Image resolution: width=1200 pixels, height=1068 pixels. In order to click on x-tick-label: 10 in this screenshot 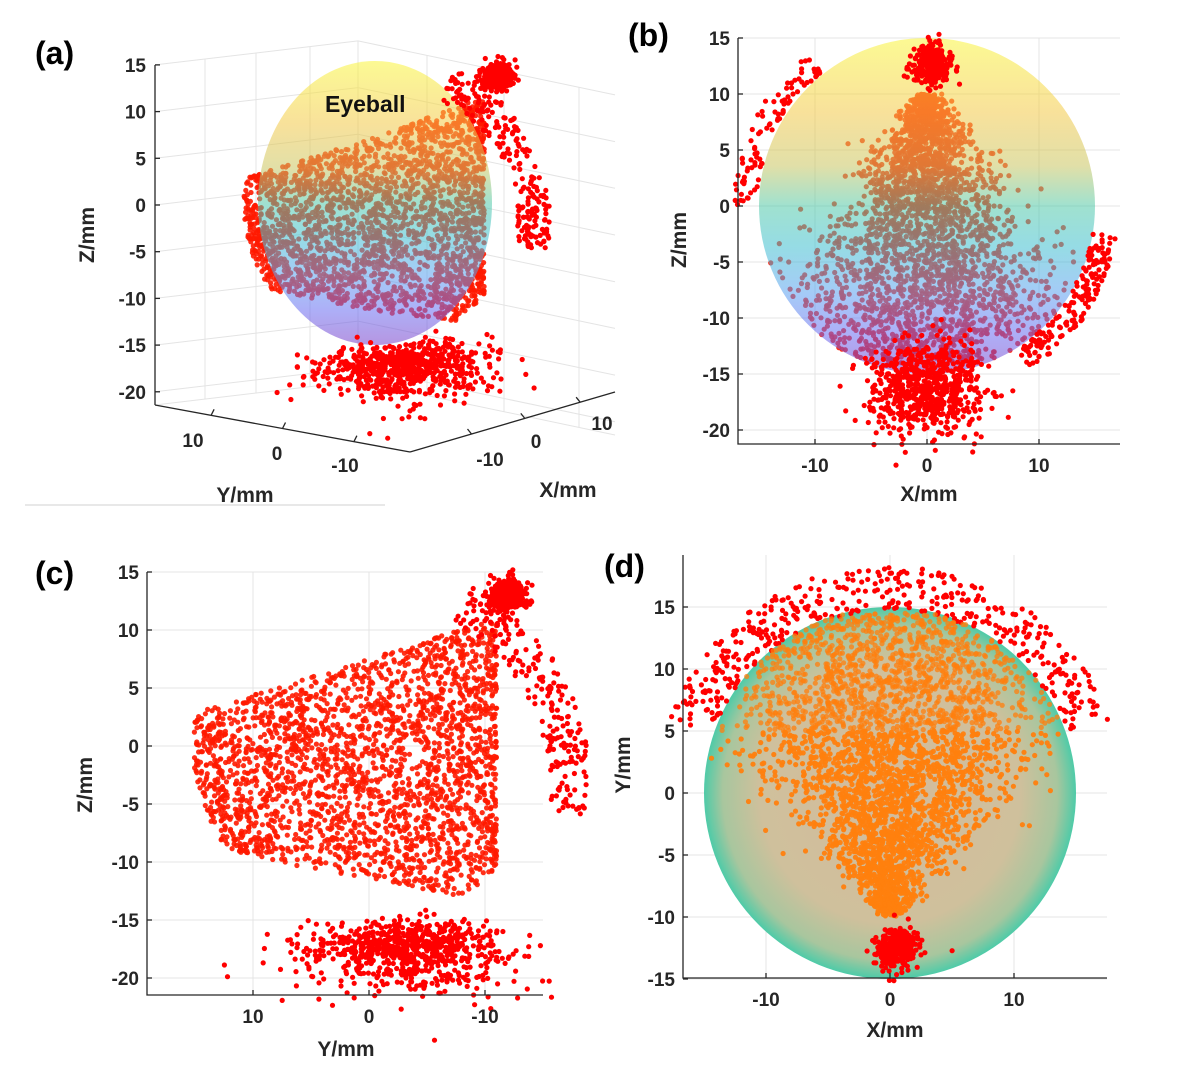, I will do `click(601, 424)`.